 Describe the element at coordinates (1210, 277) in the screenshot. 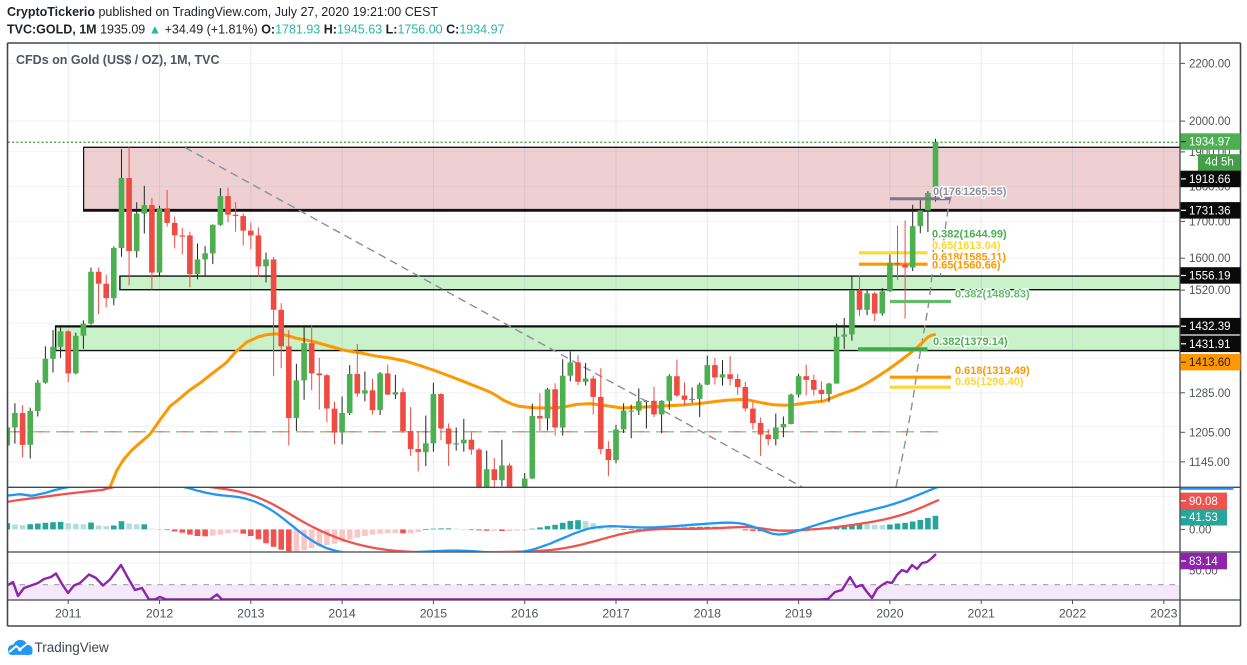

I see `svg-text: 1556.19` at that location.